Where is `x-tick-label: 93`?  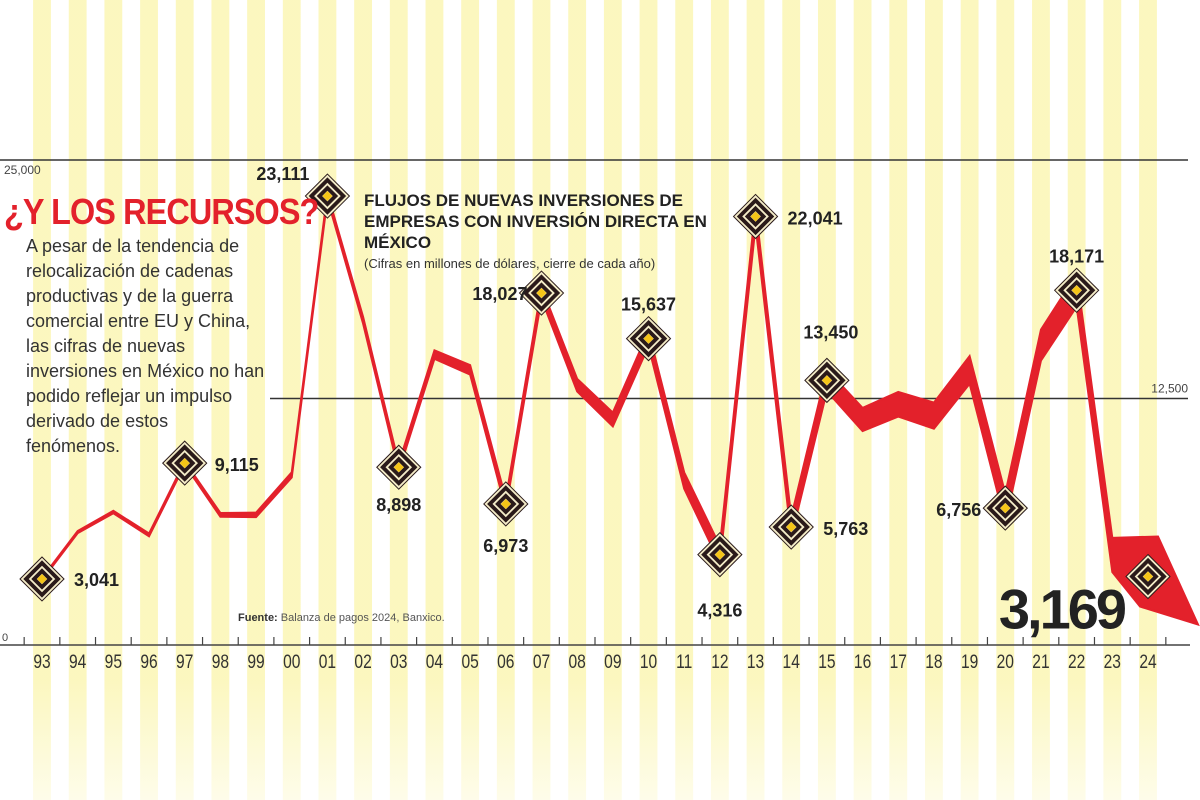
x-tick-label: 93 is located at coordinates (41, 662).